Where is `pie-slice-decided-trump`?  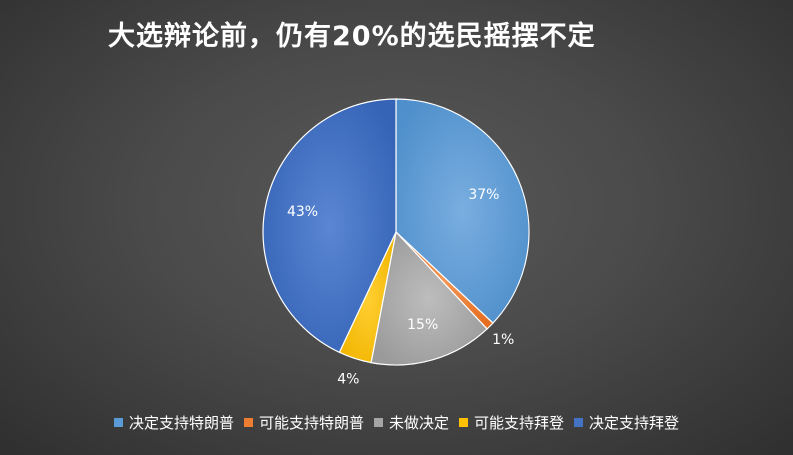
pie-slice-decided-trump is located at coordinates (462, 211).